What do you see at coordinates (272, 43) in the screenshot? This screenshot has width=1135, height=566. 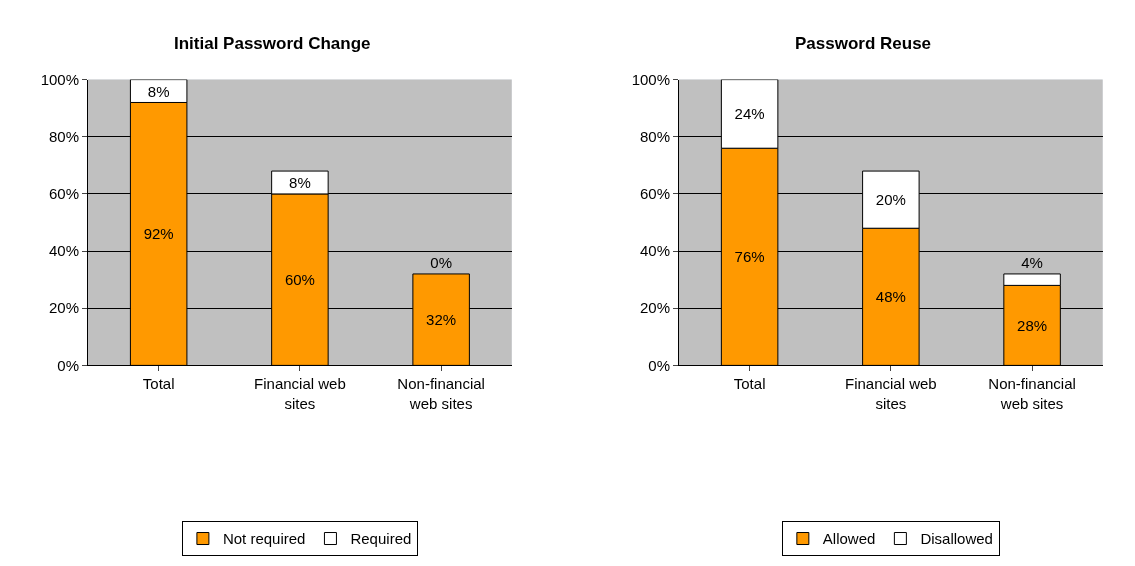 I see `chart-title: Initial Password Change` at bounding box center [272, 43].